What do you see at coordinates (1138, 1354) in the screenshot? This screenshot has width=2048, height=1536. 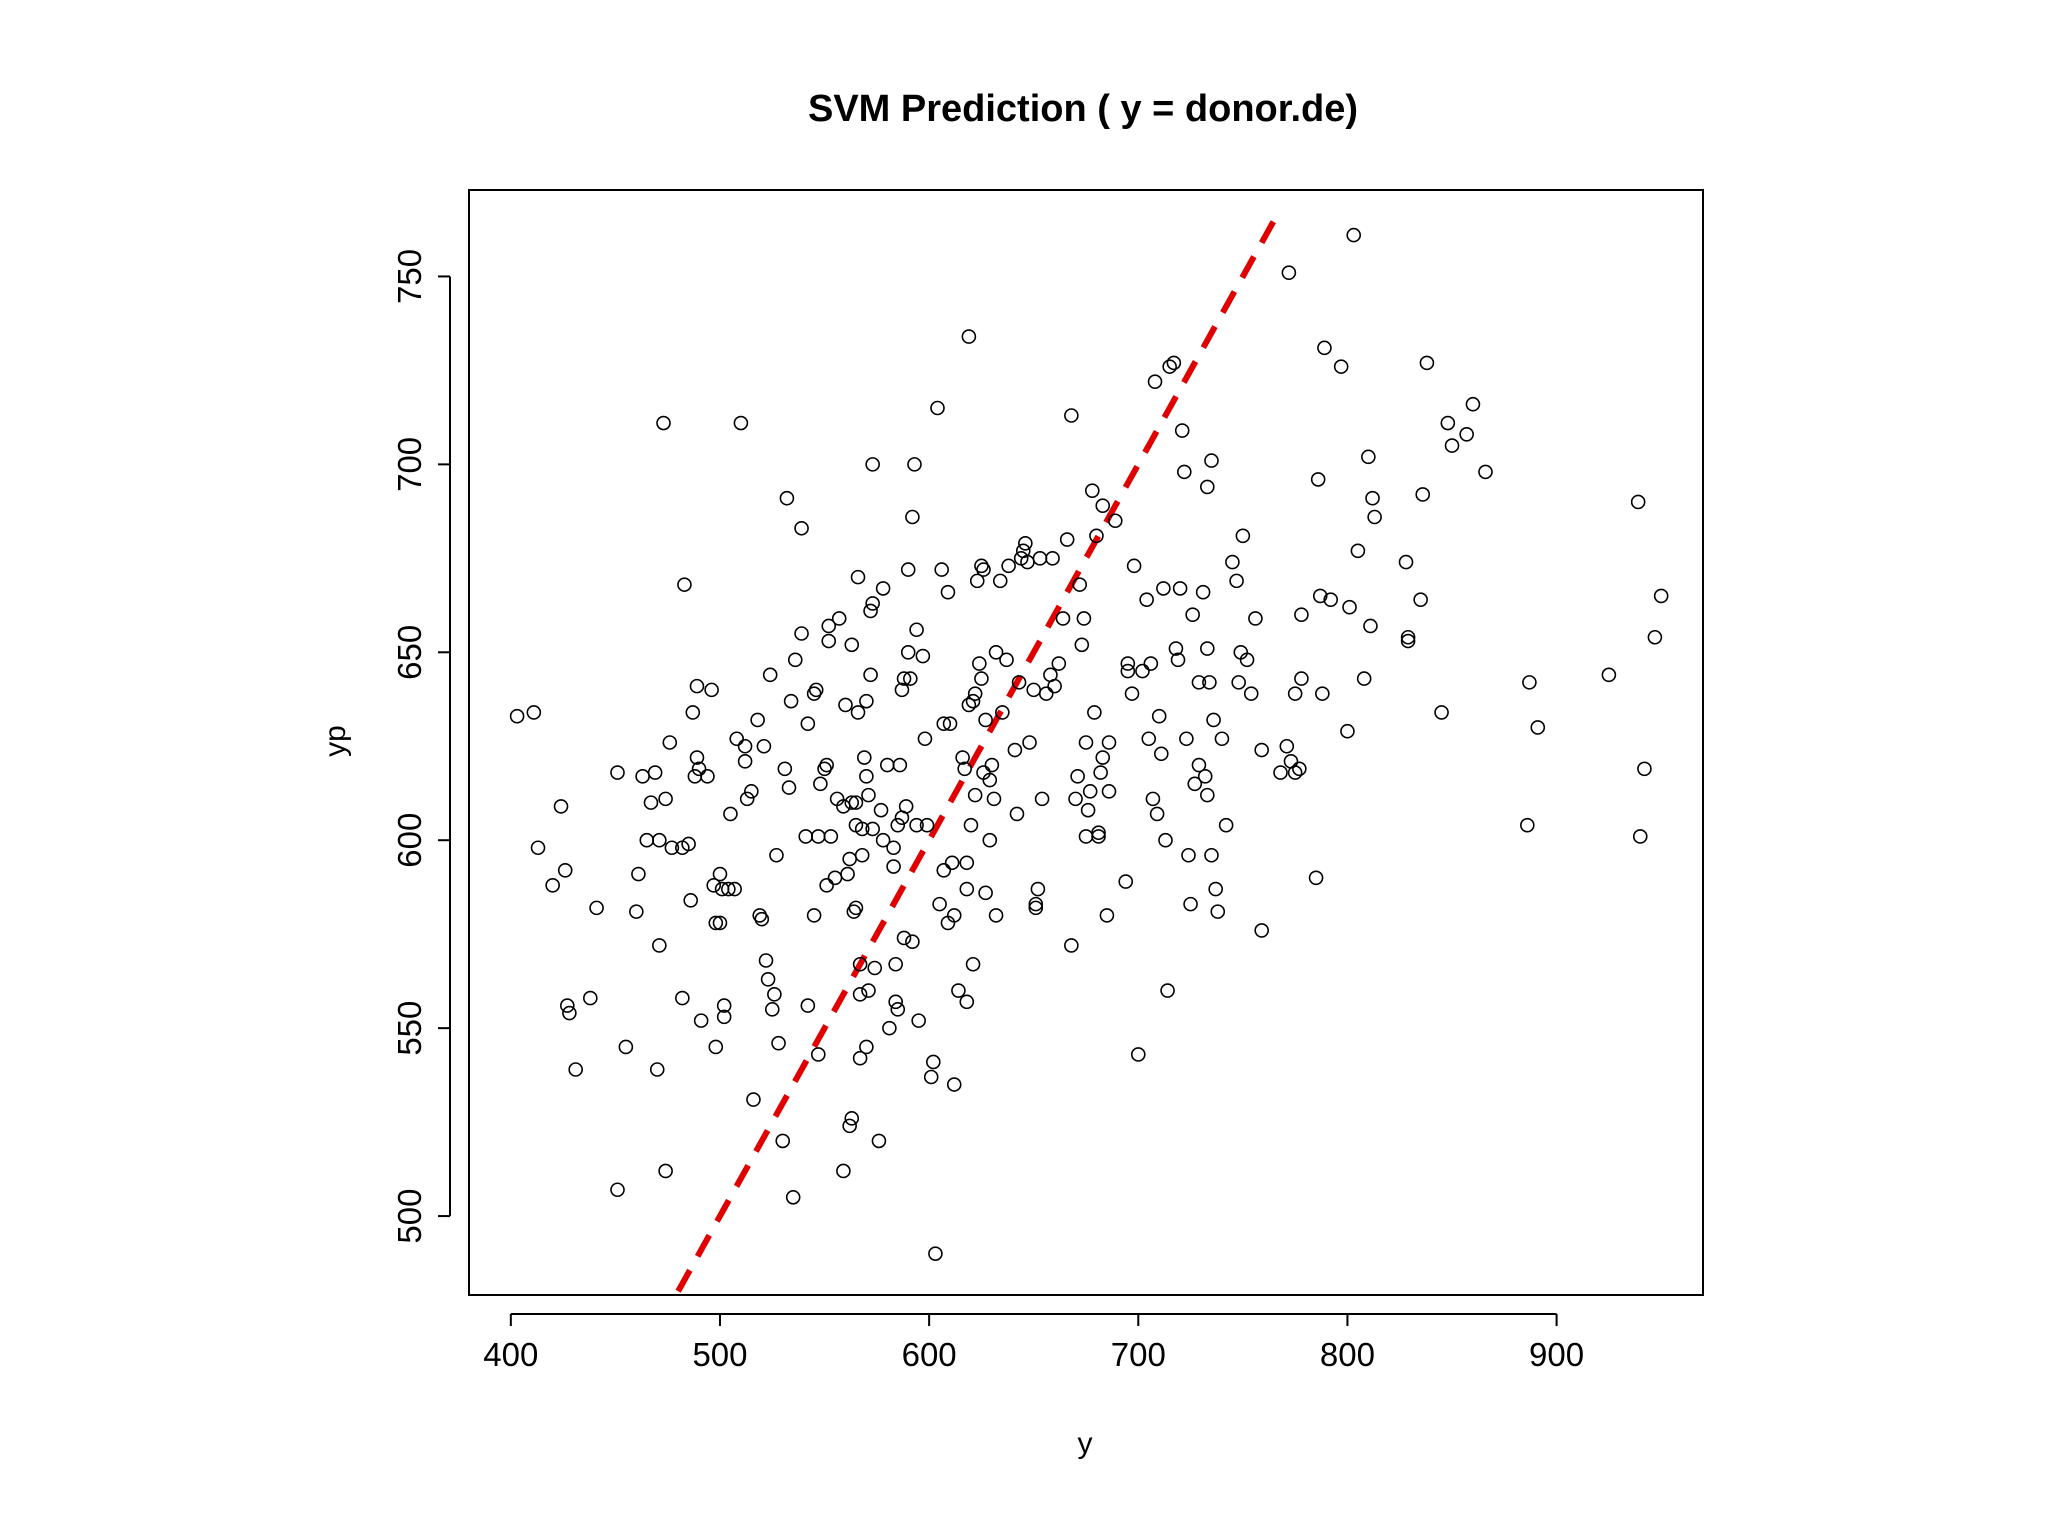 I see `x-tick-label: 700` at bounding box center [1138, 1354].